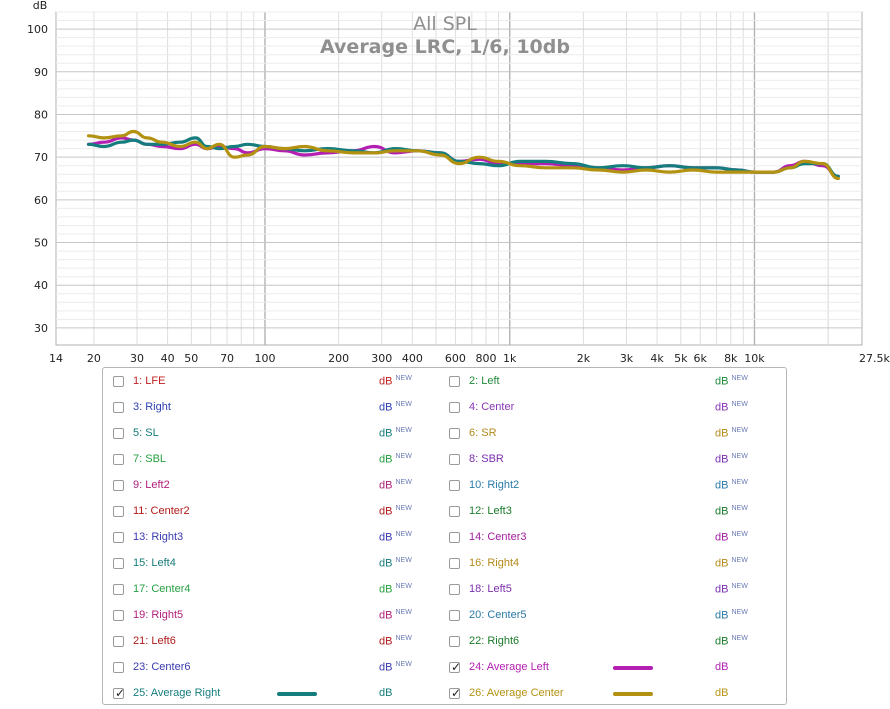 This screenshot has width=890, height=709. What do you see at coordinates (158, 537) in the screenshot?
I see `channel-label: 13: Right3` at bounding box center [158, 537].